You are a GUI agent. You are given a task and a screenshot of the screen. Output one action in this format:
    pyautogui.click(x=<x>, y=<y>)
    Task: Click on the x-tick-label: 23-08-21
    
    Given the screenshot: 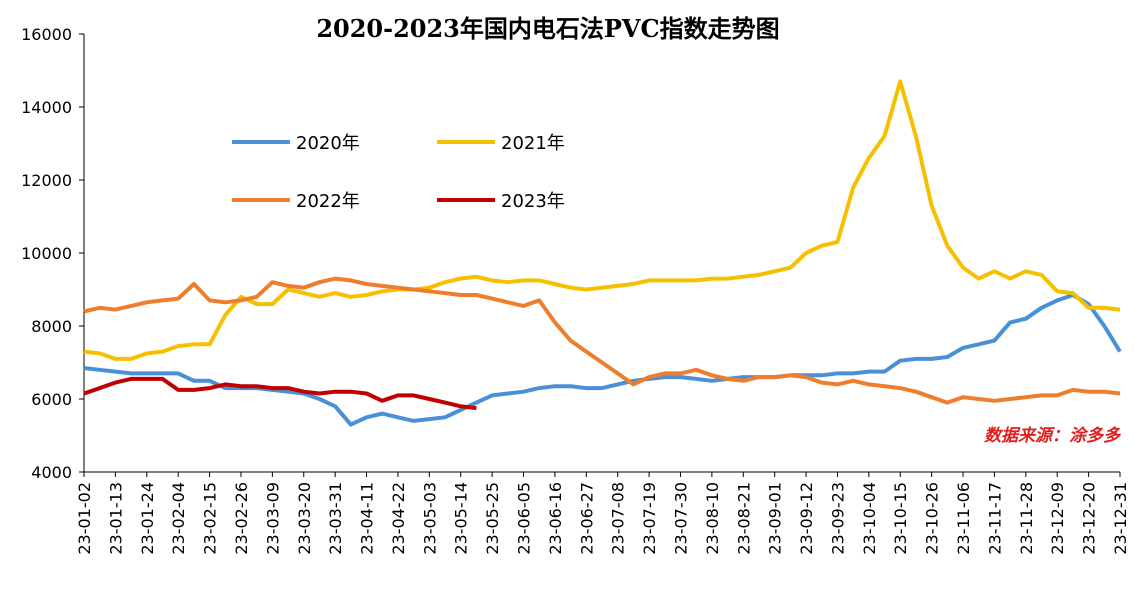 What is the action you would take?
    pyautogui.click(x=743, y=518)
    